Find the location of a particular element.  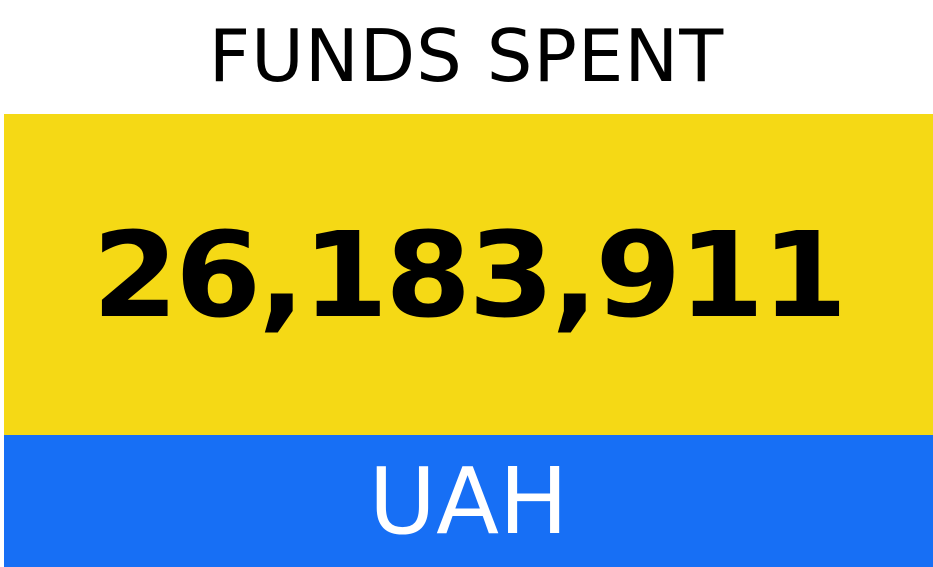

currency: UAH is located at coordinates (468, 501).